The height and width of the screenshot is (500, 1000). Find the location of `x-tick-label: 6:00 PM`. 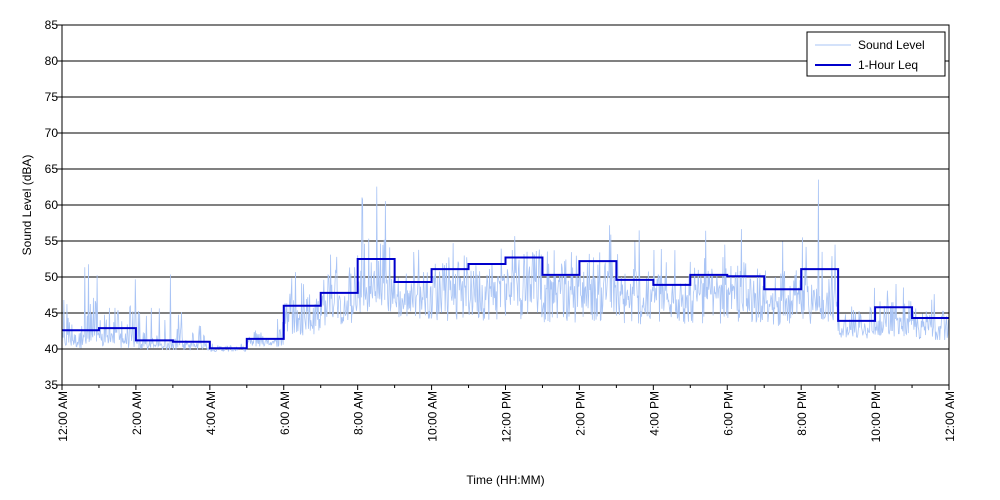

x-tick-label: 6:00 PM is located at coordinates (728, 413).